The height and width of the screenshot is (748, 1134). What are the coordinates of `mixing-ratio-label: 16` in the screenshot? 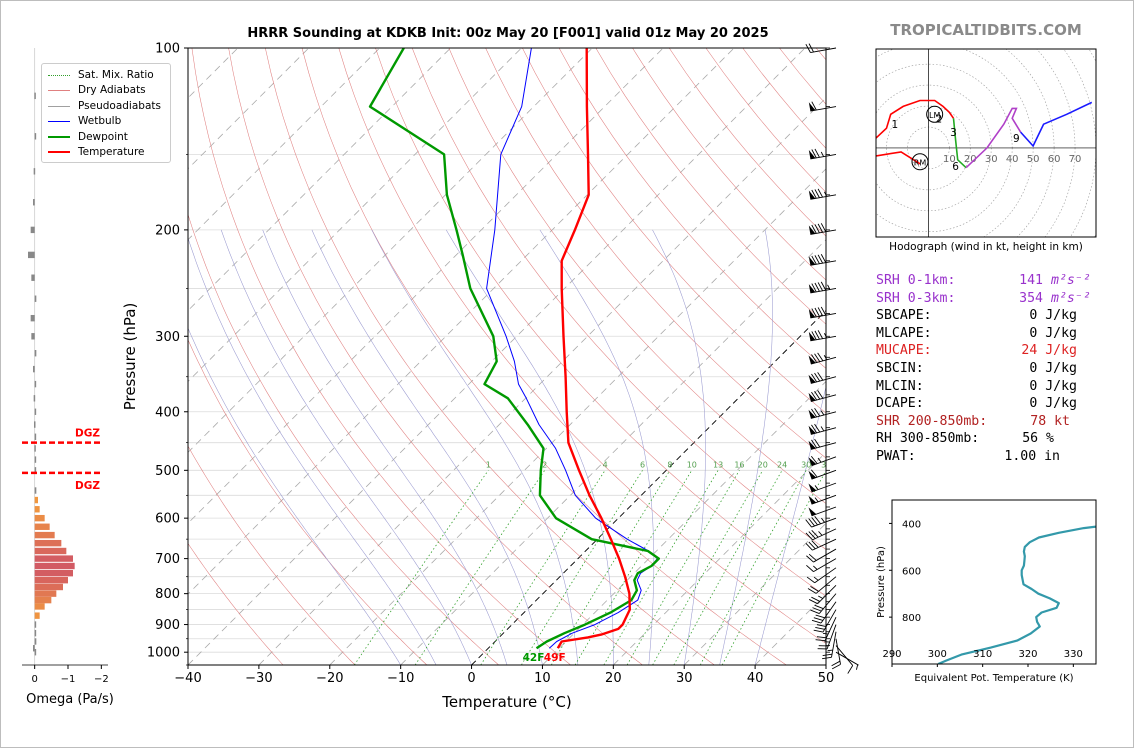 It's located at (739, 464).